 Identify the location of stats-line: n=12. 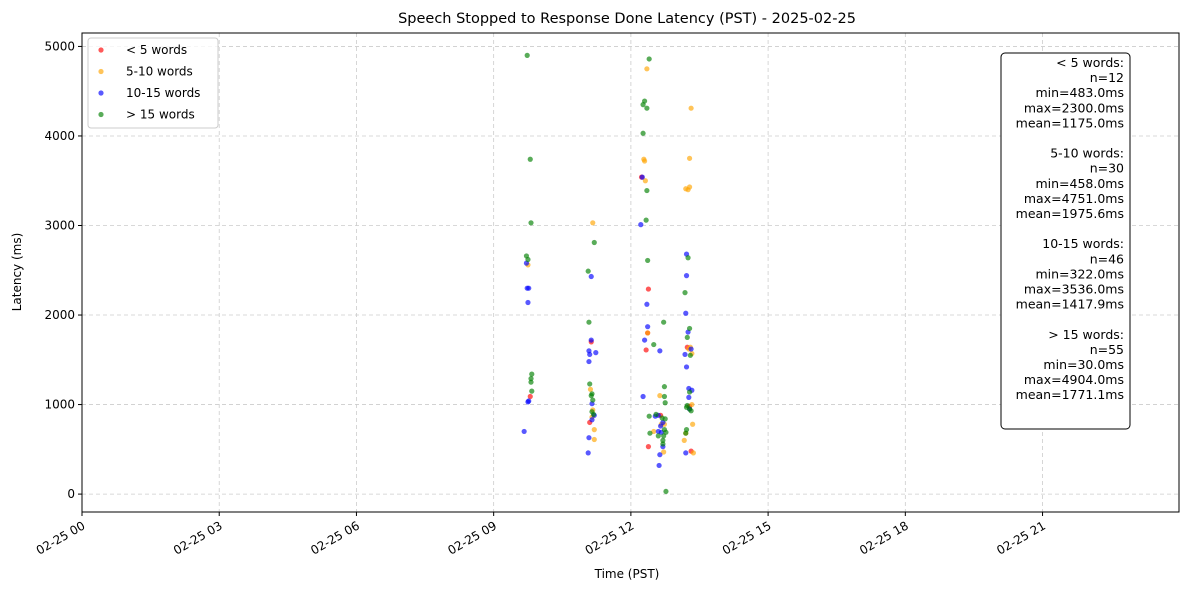
(1107, 77).